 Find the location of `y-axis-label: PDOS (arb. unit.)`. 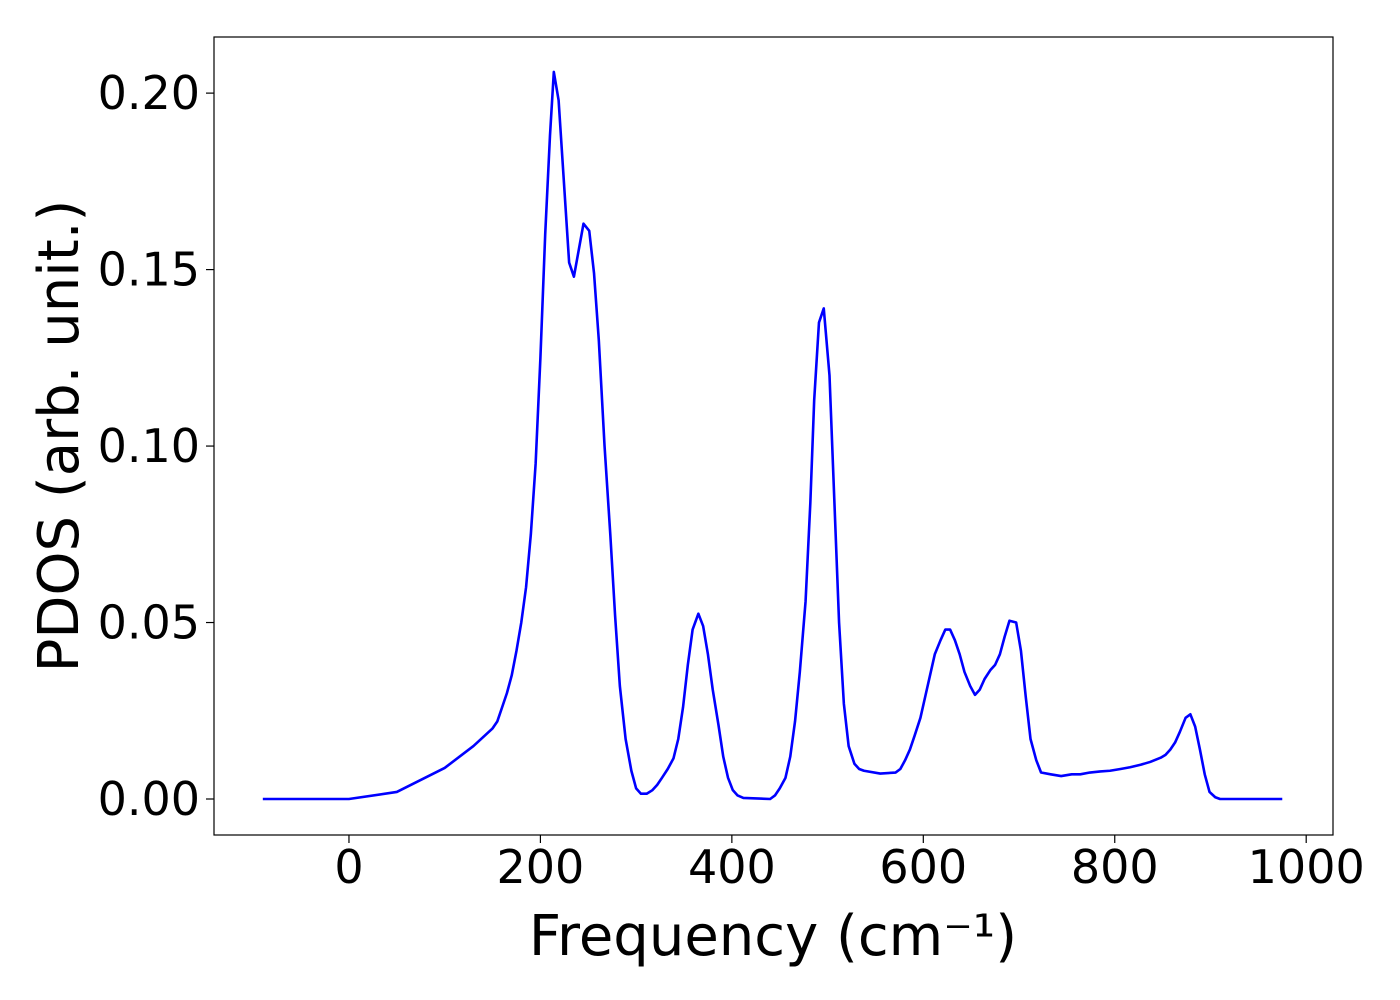

y-axis-label: PDOS (arb. unit.) is located at coordinates (59, 436).